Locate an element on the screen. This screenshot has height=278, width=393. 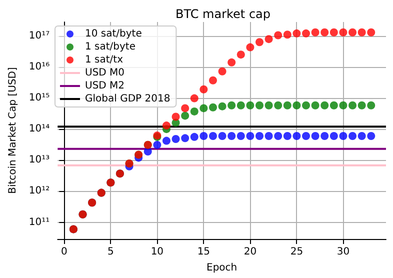
x-tick-label: 5 is located at coordinates (110, 252).